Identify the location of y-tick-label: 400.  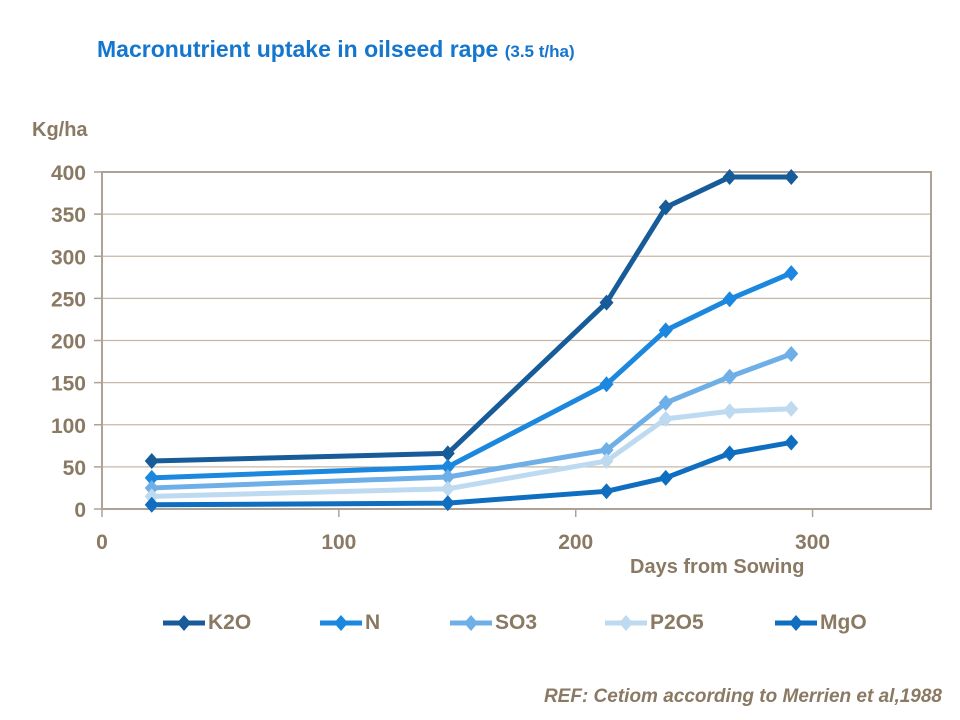
(68, 173).